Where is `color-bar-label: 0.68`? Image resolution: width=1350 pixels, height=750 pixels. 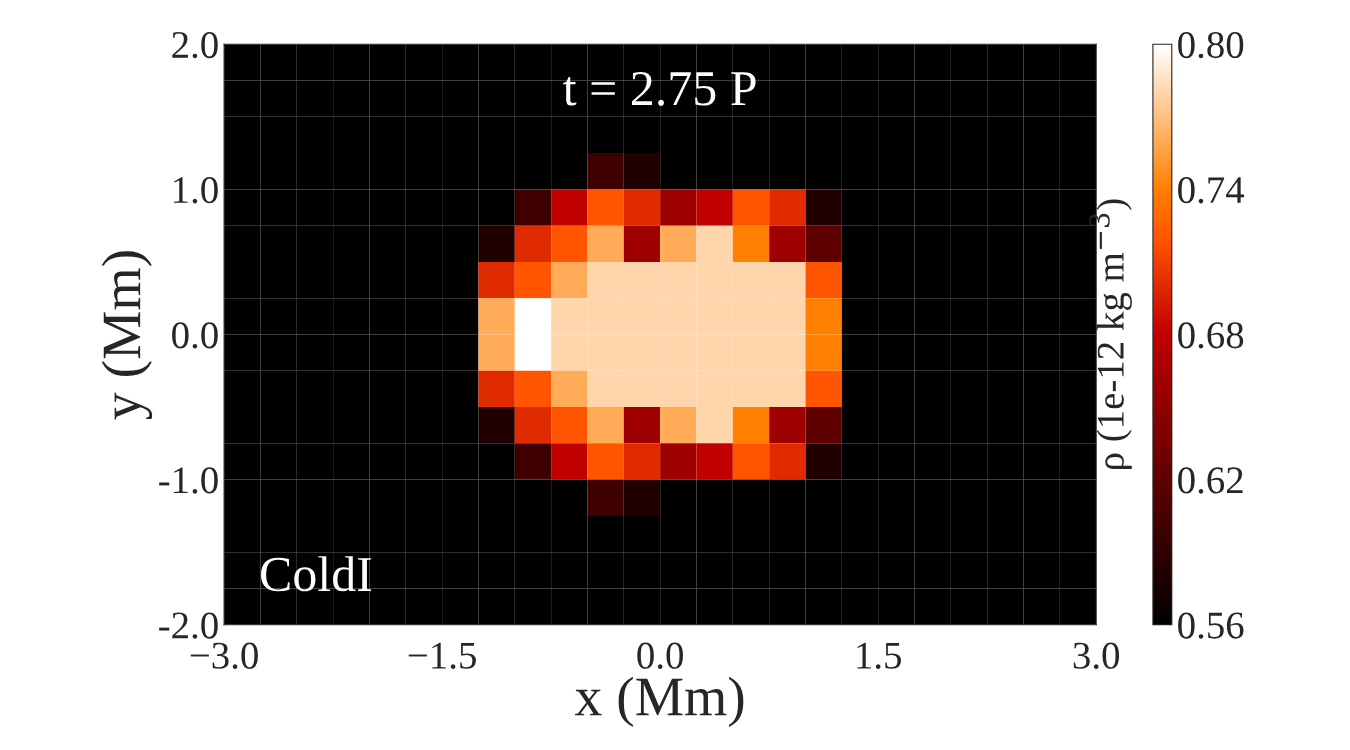
color-bar-label: 0.68 is located at coordinates (1211, 335).